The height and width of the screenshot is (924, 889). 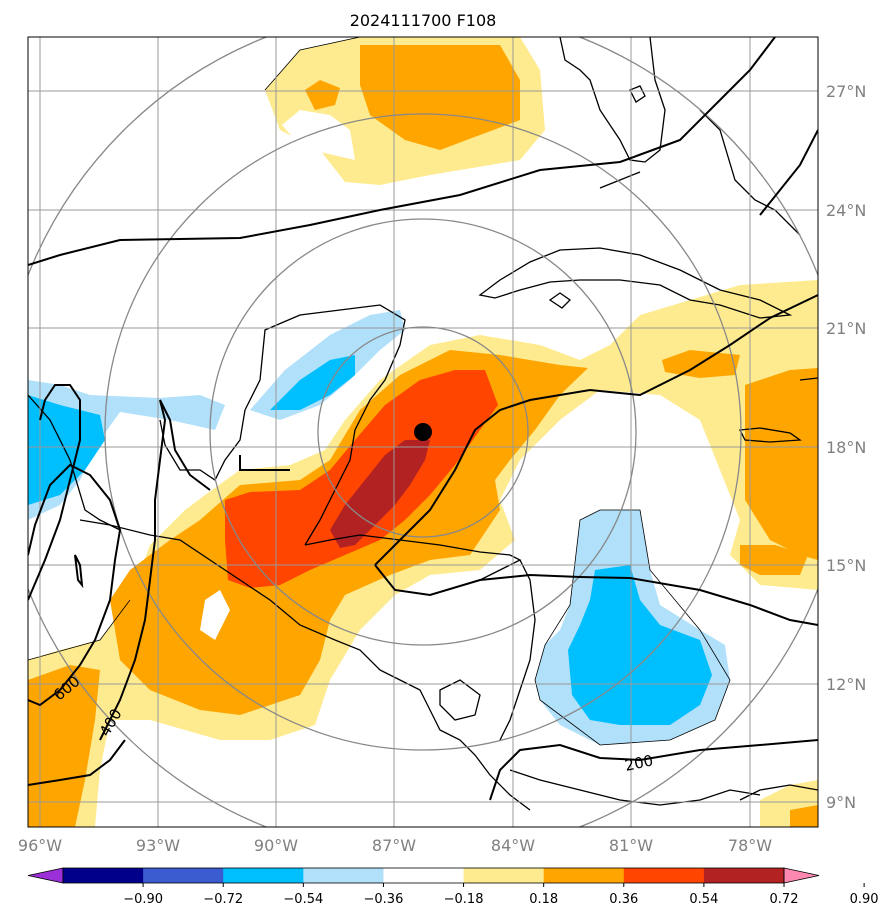 What do you see at coordinates (750, 172) in the screenshot?
I see `coastline-bahamas` at bounding box center [750, 172].